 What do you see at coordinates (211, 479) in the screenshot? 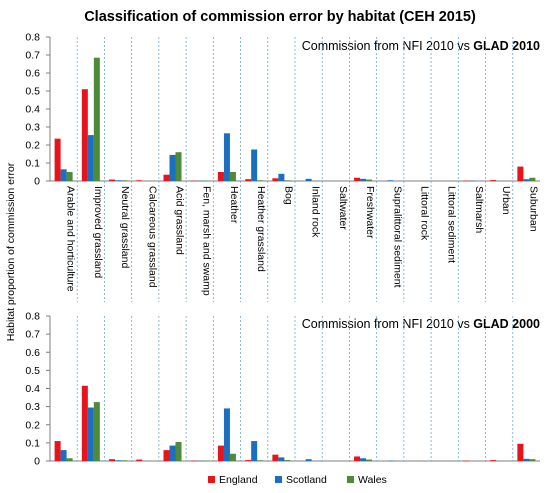
I see `legend-swatch-england` at bounding box center [211, 479].